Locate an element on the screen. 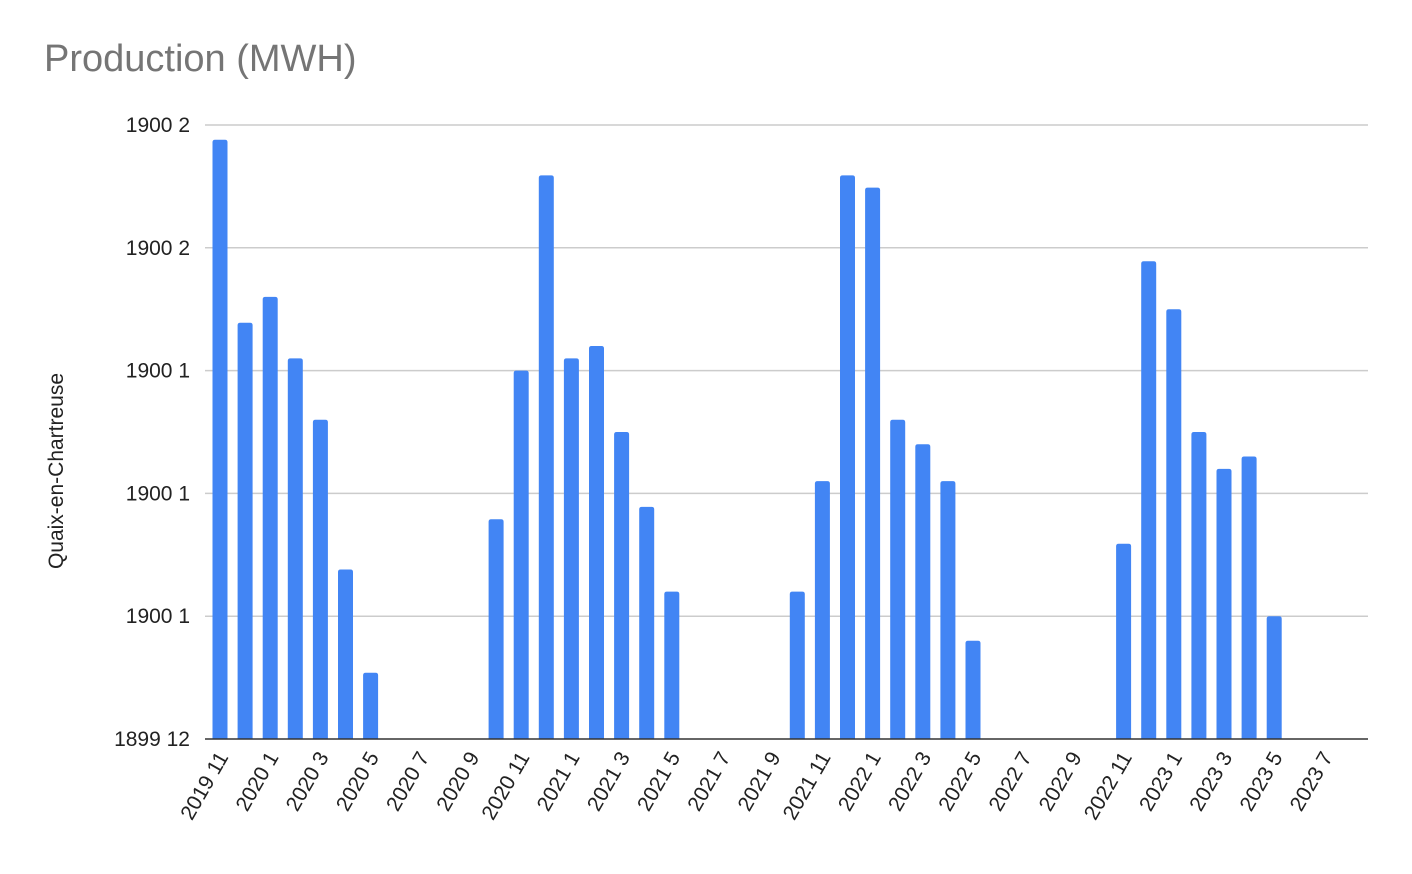  x-tick-label: 2021 7 is located at coordinates (709, 781).